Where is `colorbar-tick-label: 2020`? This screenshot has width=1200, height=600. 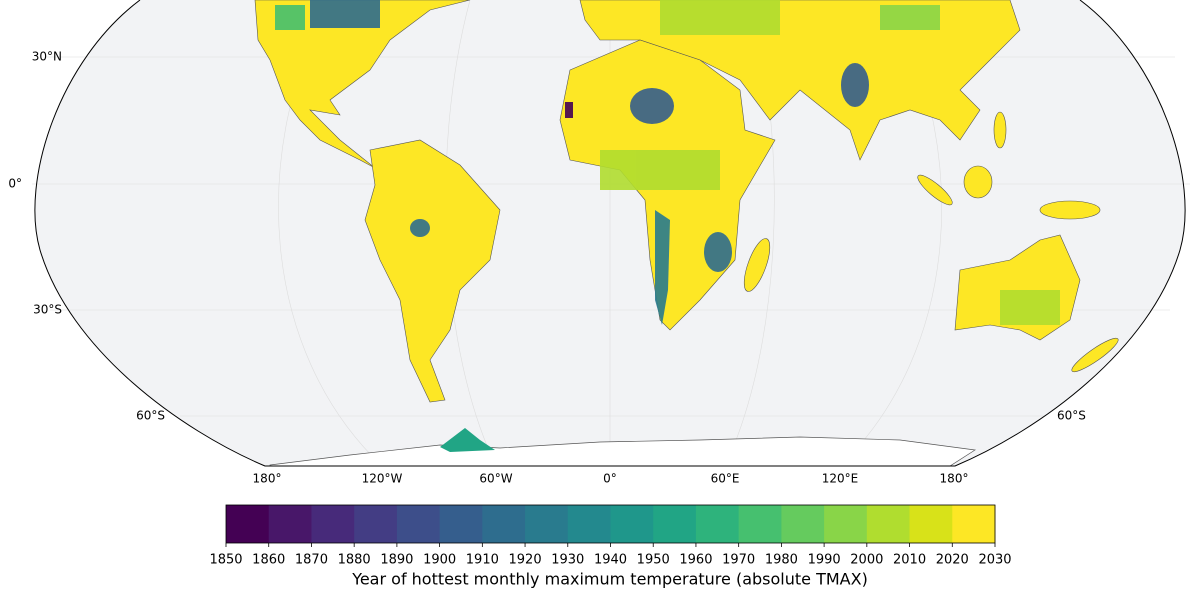 colorbar-tick-label: 2020 is located at coordinates (952, 560).